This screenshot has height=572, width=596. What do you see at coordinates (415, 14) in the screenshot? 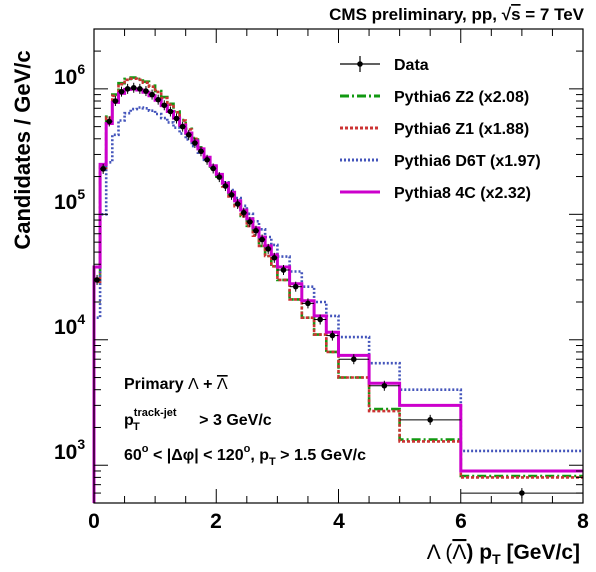
I see `title-prefix: CMS preliminary, pp,` at bounding box center [415, 14].